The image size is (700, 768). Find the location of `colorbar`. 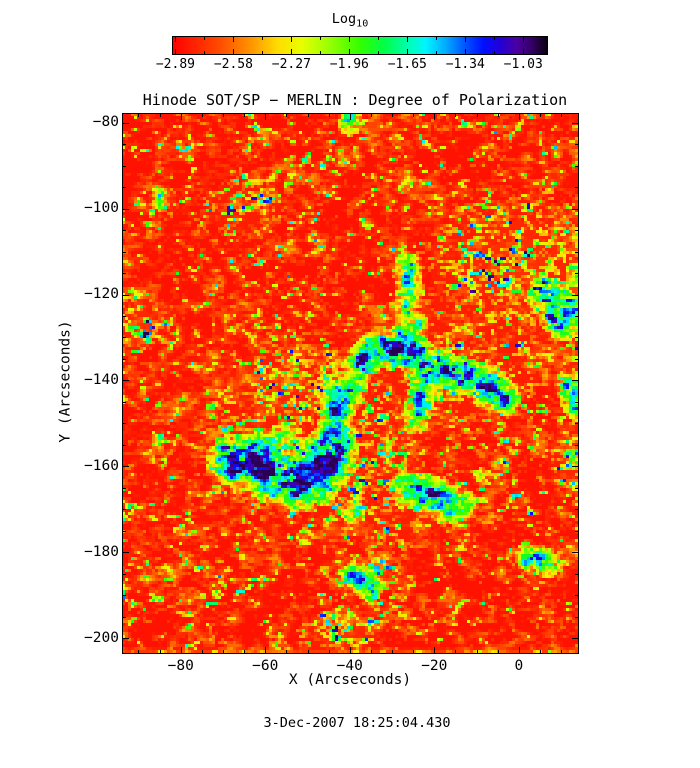

colorbar is located at coordinates (360, 45).